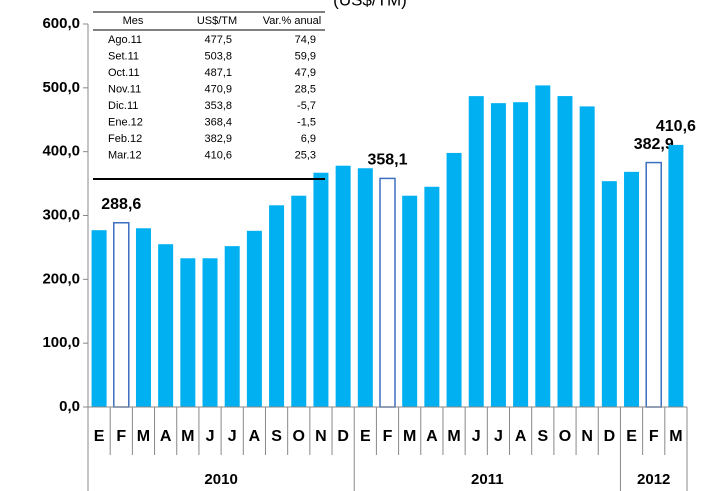  Describe the element at coordinates (292, 21) in the screenshot. I see `table-header: Var.% anual` at that location.